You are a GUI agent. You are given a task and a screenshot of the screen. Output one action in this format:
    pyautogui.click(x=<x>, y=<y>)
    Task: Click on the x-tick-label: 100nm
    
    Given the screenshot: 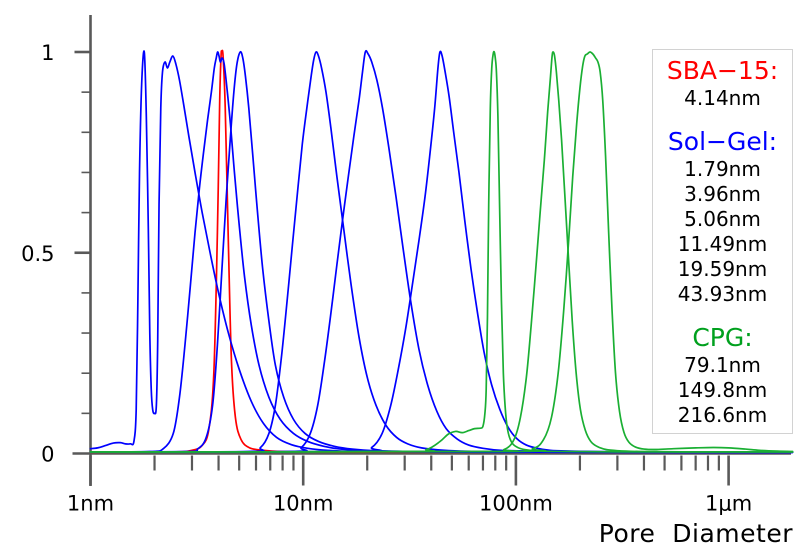 What is the action you would take?
    pyautogui.click(x=516, y=504)
    